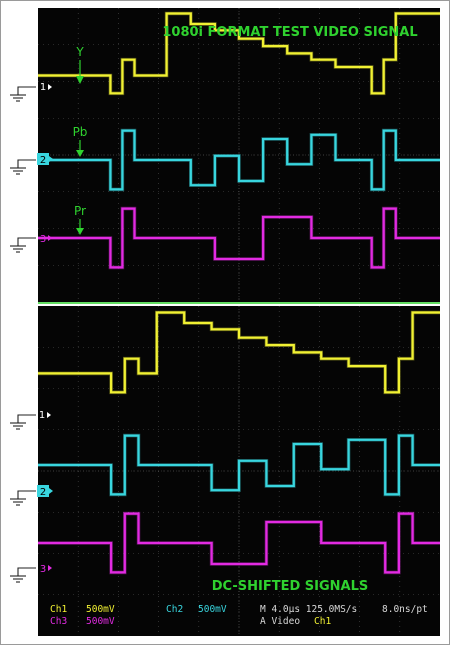  I want to click on readout-trigger-mode: A Video, so click(280, 621).